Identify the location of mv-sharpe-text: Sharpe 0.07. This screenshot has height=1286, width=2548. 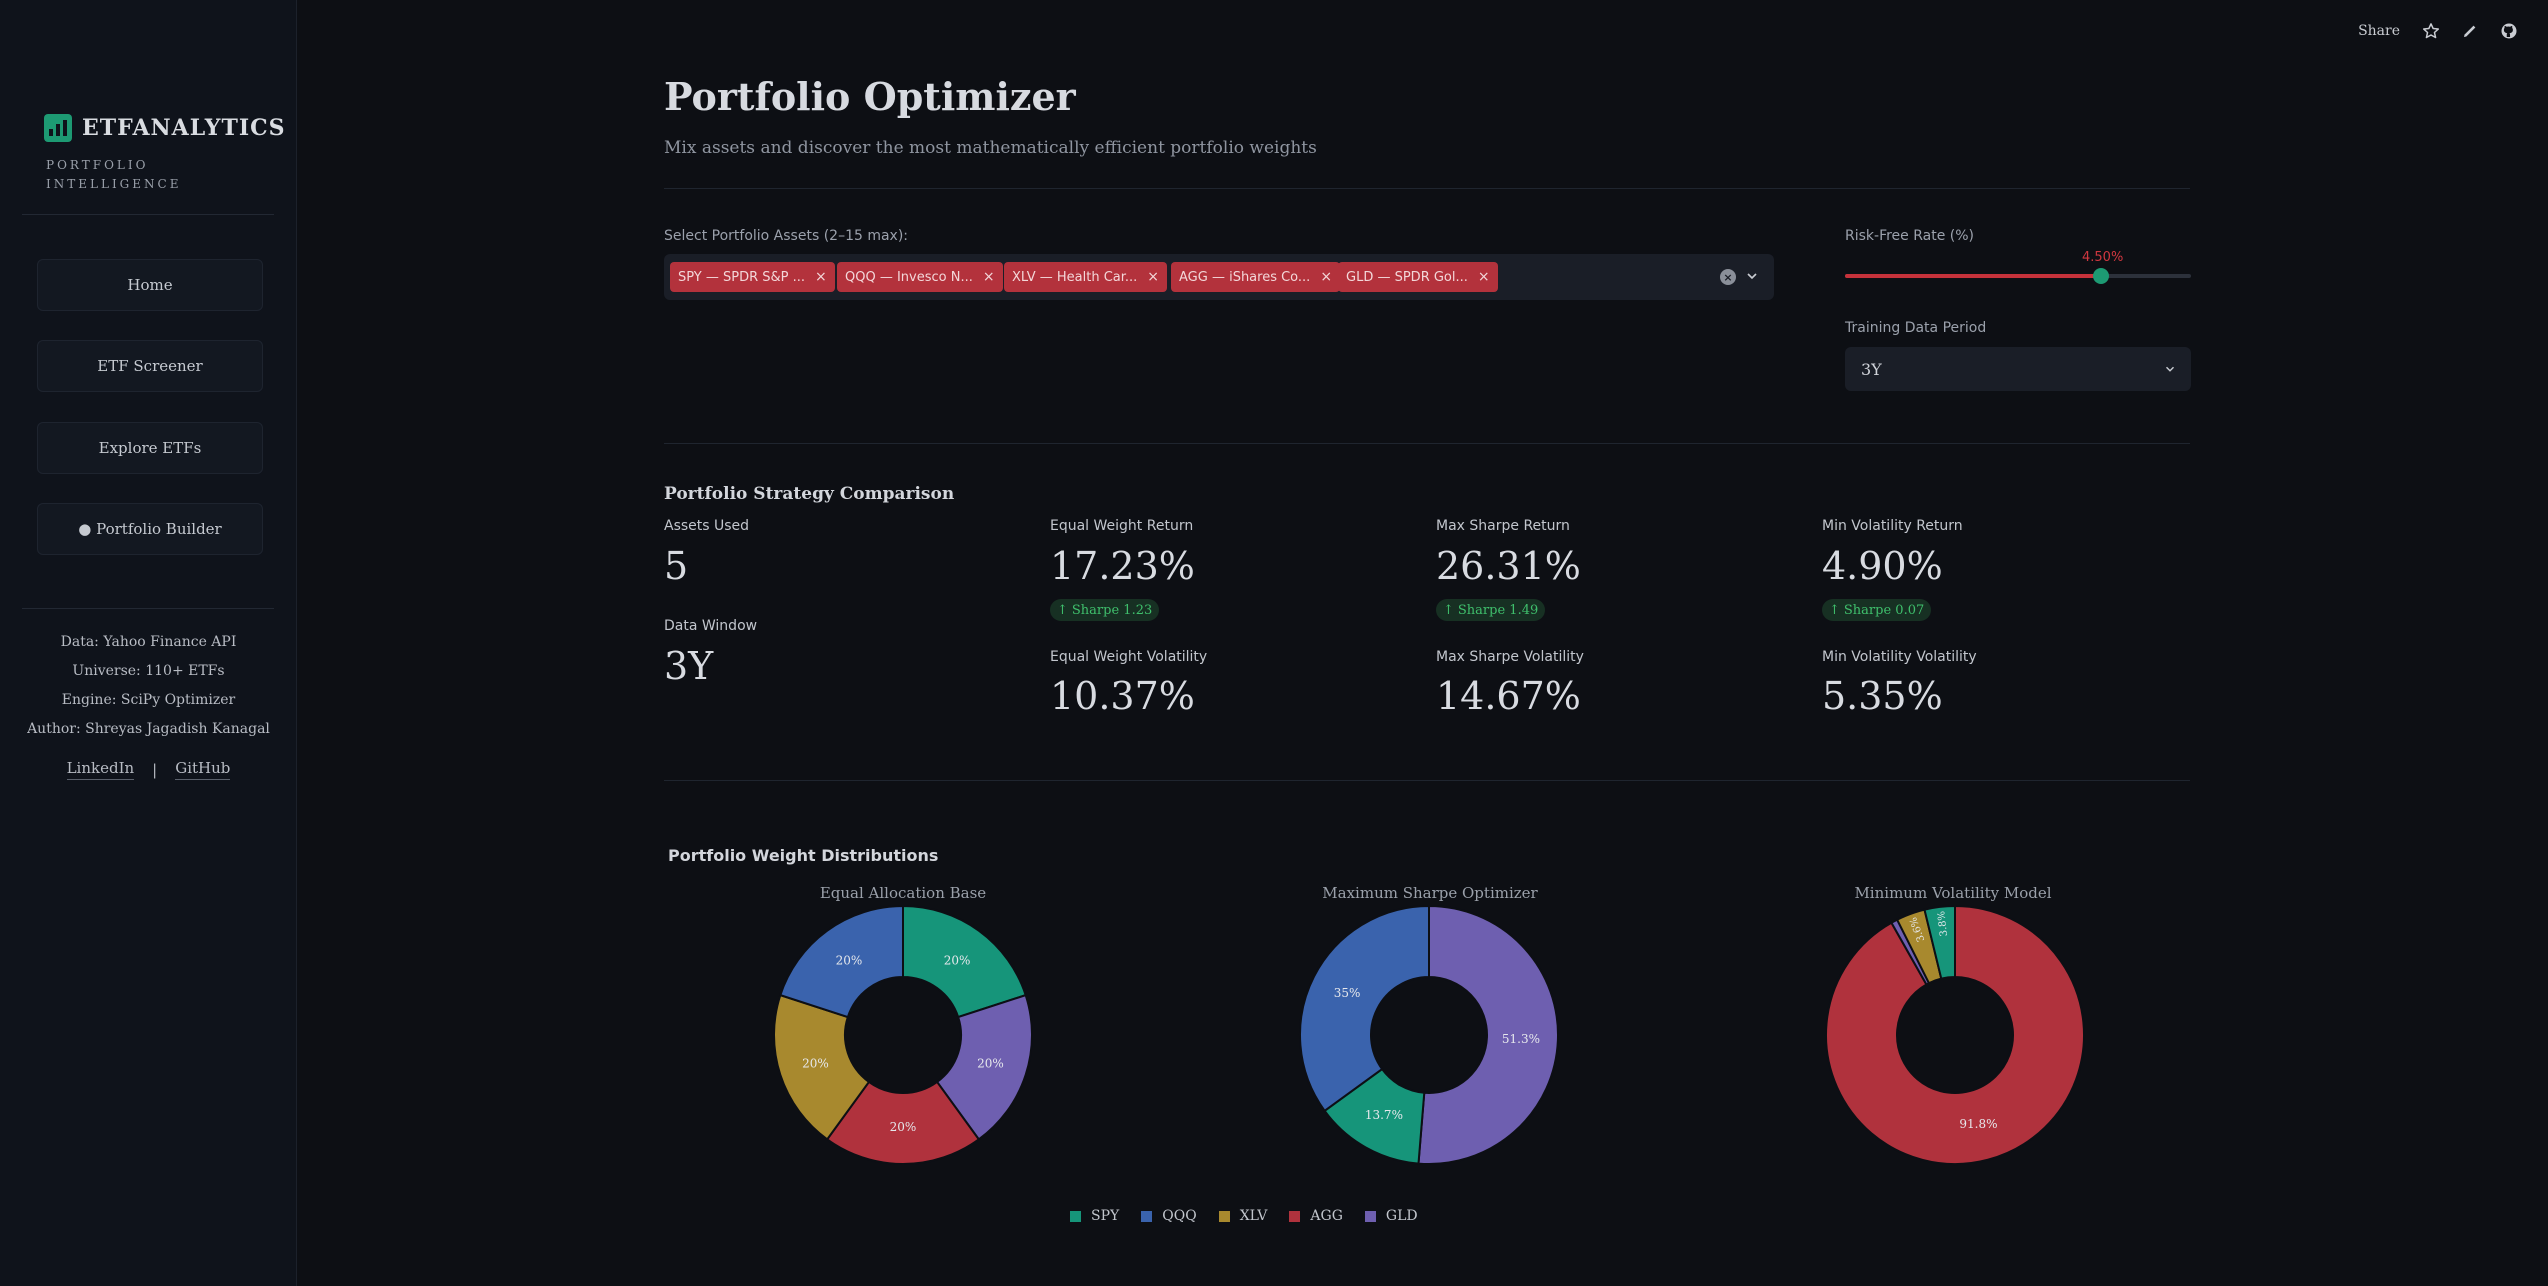
(1884, 610).